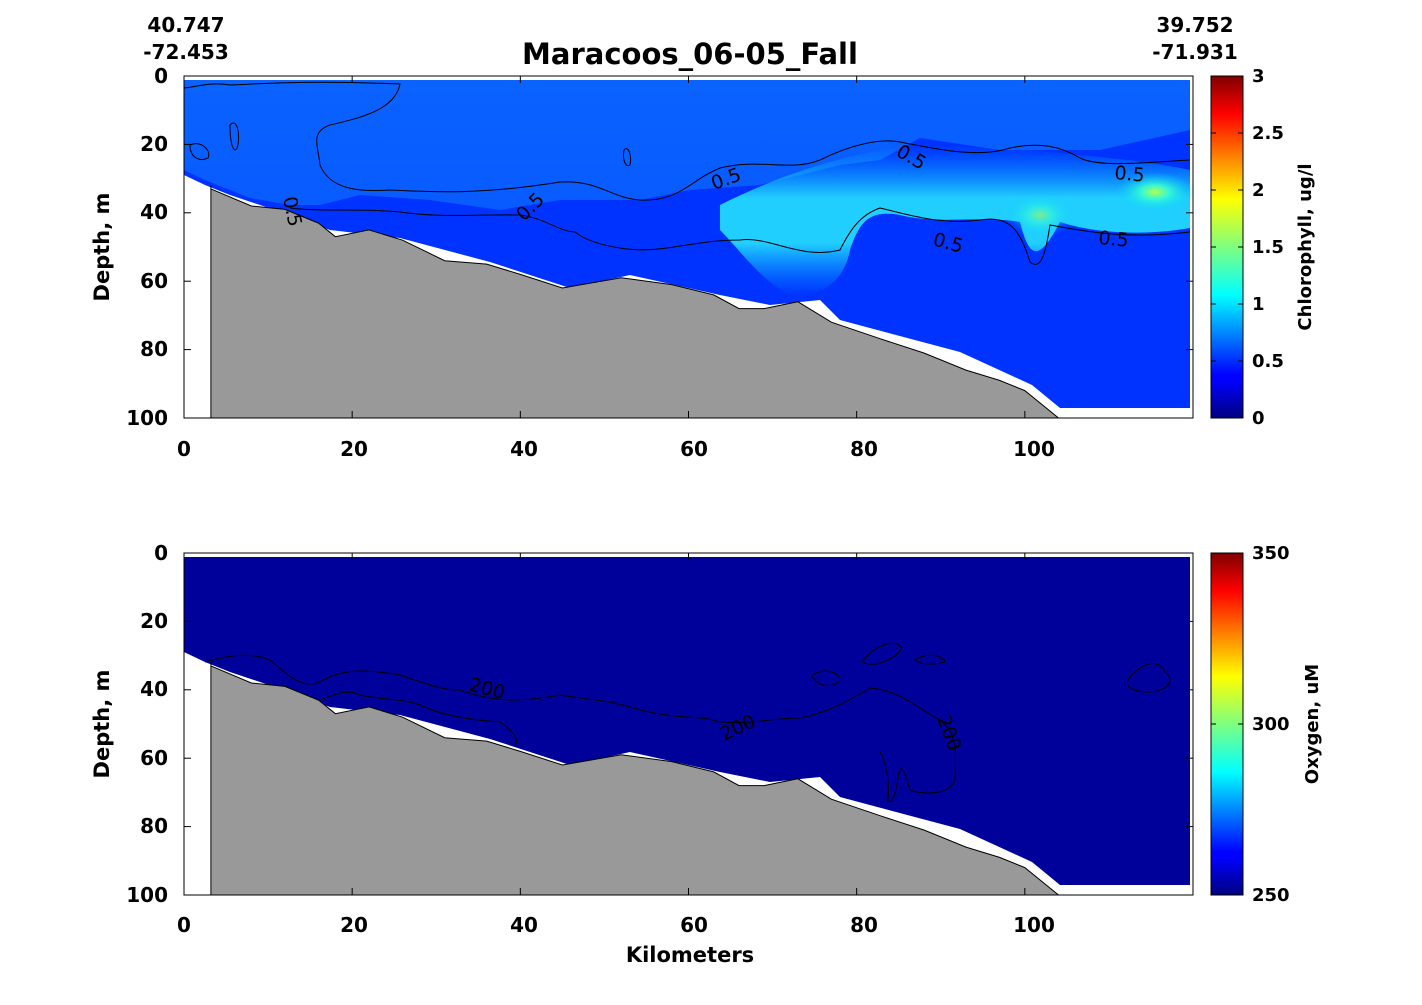  Describe the element at coordinates (687, 141) in the screenshot. I see `chlorophyll-contour-0.5-upper` at that location.